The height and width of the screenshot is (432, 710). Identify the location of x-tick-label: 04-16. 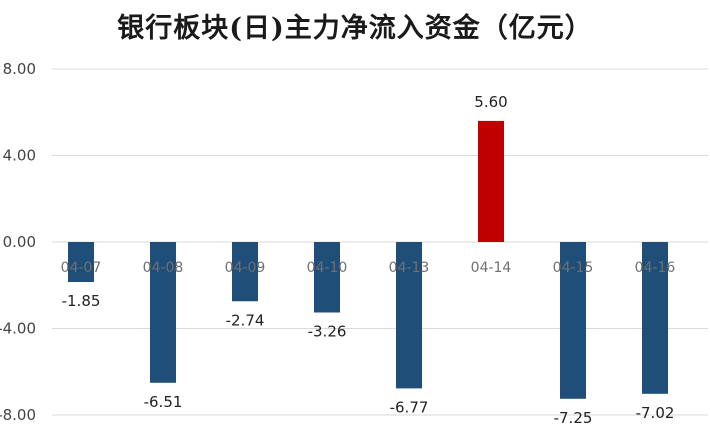
(655, 268).